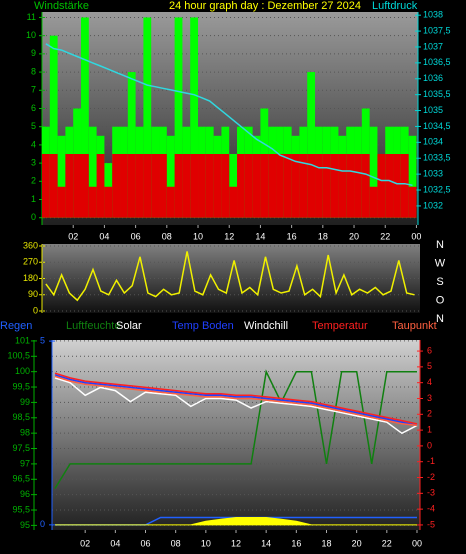 The height and width of the screenshot is (554, 466). What do you see at coordinates (33, 181) in the screenshot?
I see `y-tick-label: 2` at bounding box center [33, 181].